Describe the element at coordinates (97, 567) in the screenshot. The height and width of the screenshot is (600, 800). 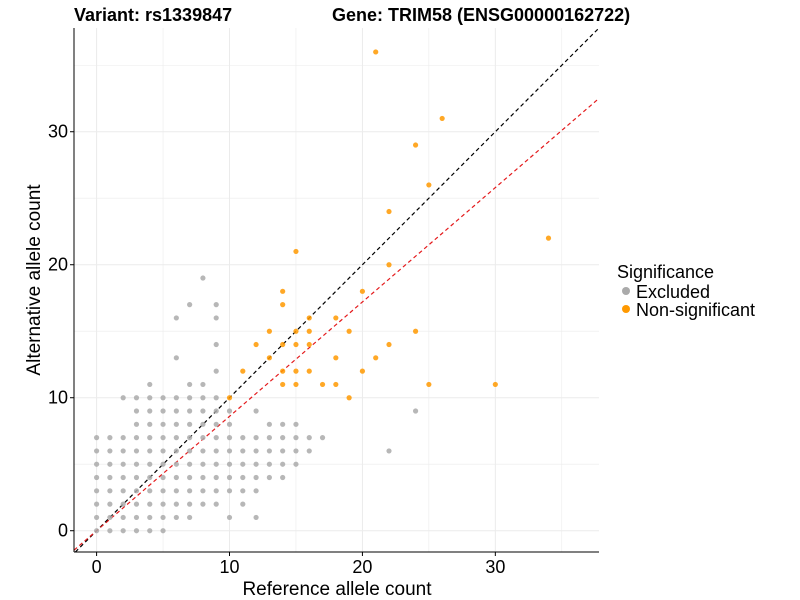
I see `x-tick-label: 0` at that location.